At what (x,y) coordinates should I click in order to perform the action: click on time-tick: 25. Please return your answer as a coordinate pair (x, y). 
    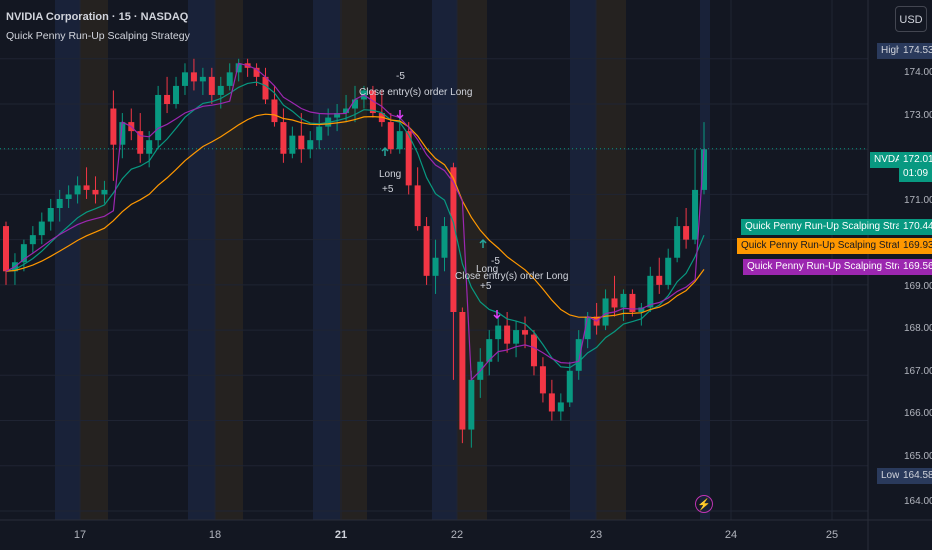
    Looking at the image, I should click on (832, 535).